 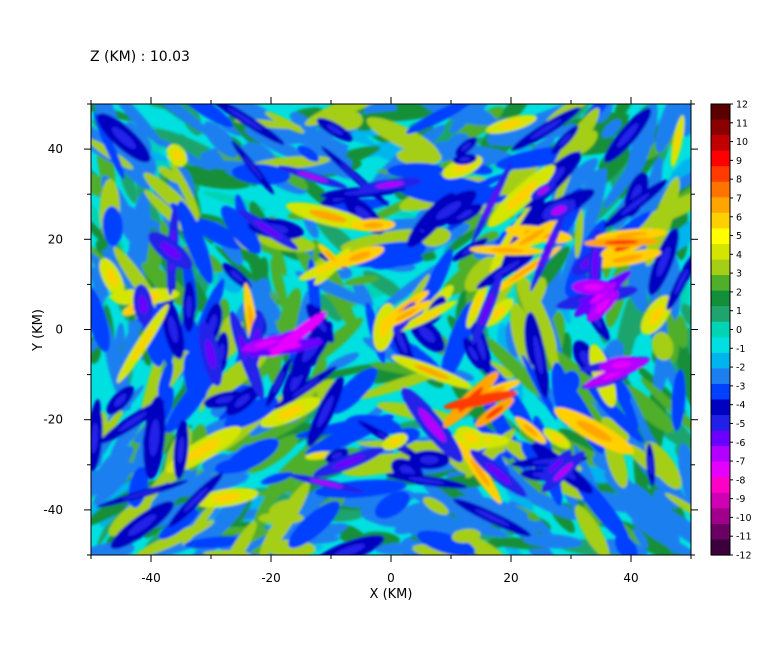 I want to click on colorbar-label: 7, so click(x=739, y=198).